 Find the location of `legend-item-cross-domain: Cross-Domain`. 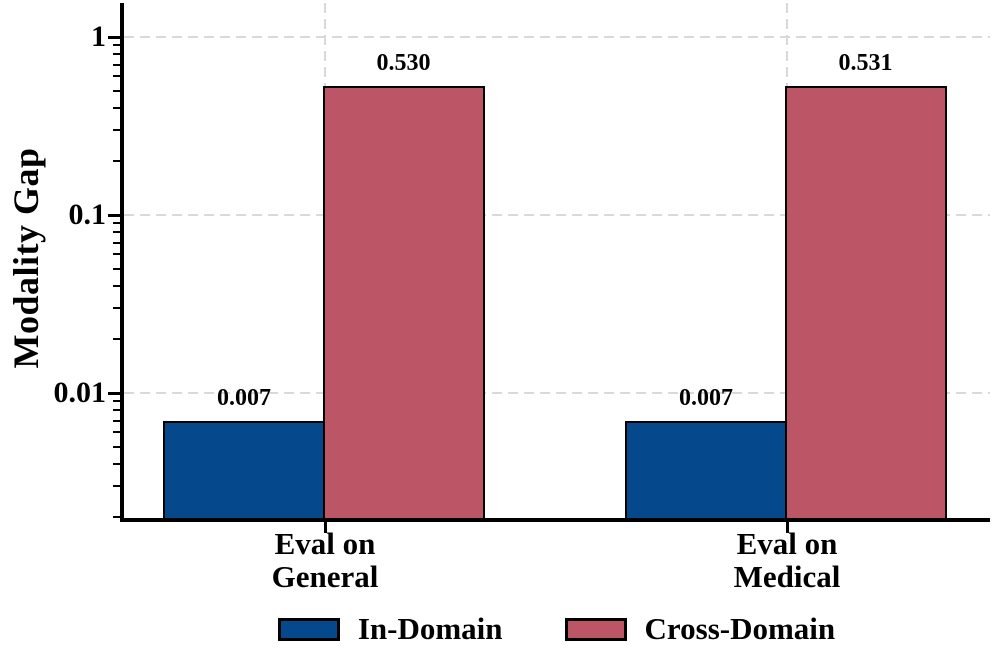

legend-item-cross-domain: Cross-Domain is located at coordinates (700, 629).